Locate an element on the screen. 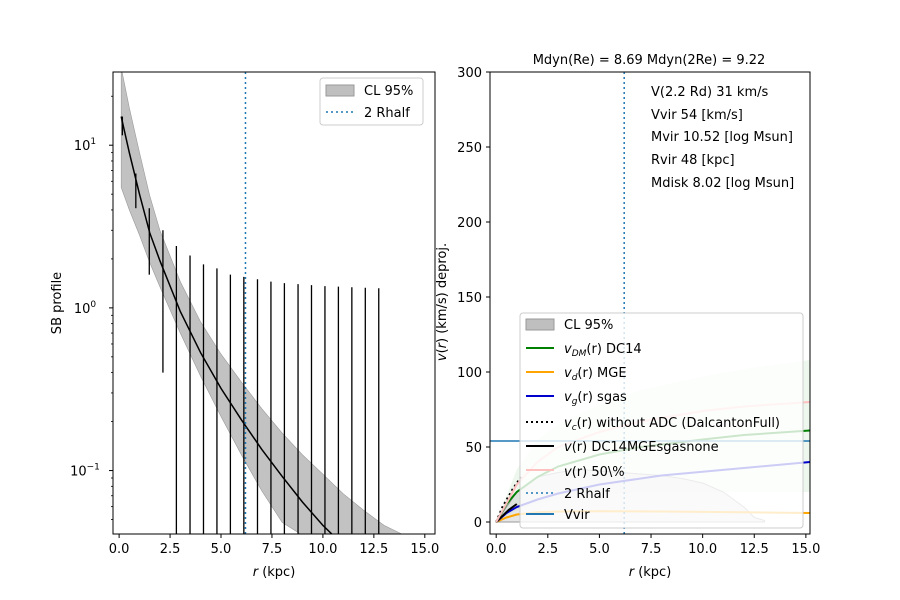 This screenshot has height=600, width=900. right-y-ticks: 0 50 100 150 200 250 300 is located at coordinates (473, 298).